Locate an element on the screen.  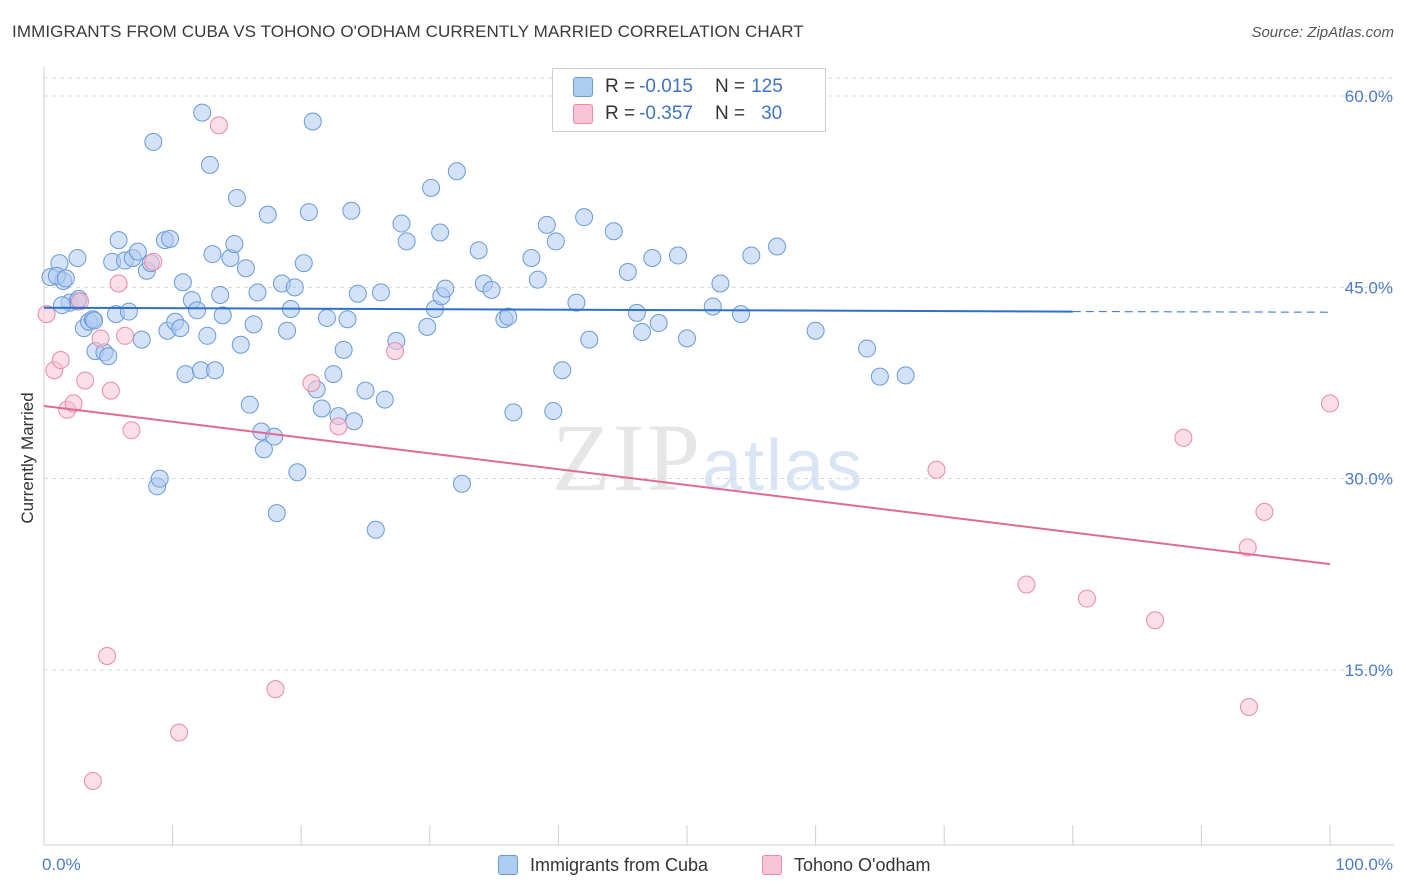
bottom-legend-label-tohono: Tohono O'odham is located at coordinates (862, 864).